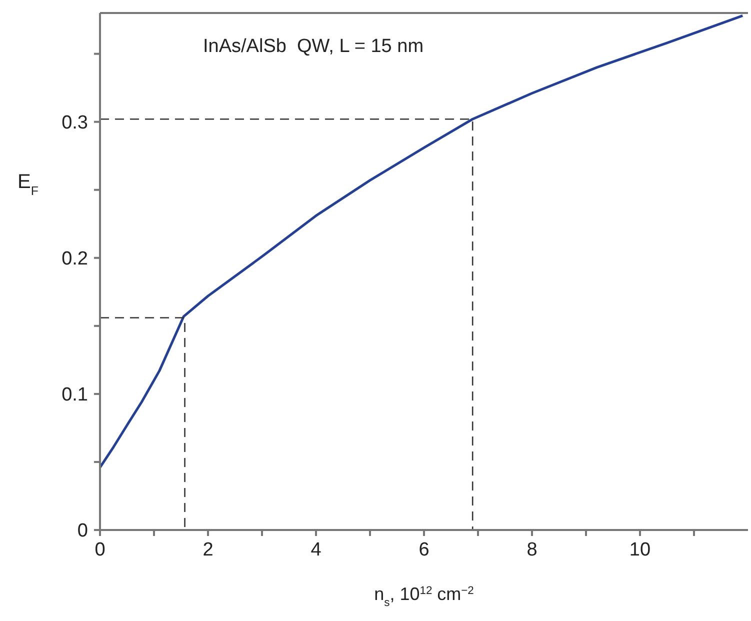 The image size is (751, 621). I want to click on y-tick-label: 0.1, so click(75, 395).